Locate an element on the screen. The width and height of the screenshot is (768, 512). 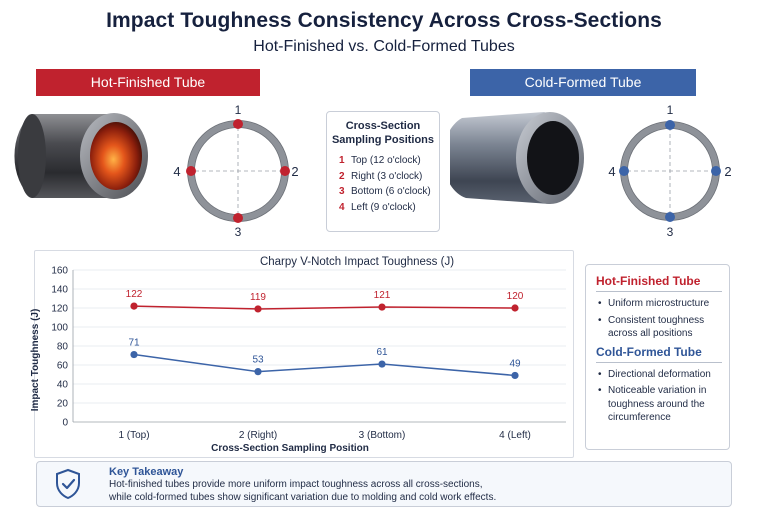
cold-pos-2: 2 is located at coordinates (727, 171).